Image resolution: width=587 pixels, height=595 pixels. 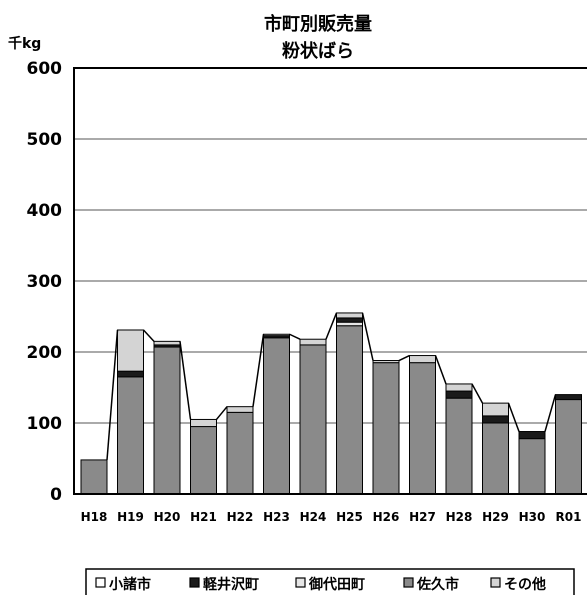 I want to click on y-tick-label: 400, so click(x=45, y=211).